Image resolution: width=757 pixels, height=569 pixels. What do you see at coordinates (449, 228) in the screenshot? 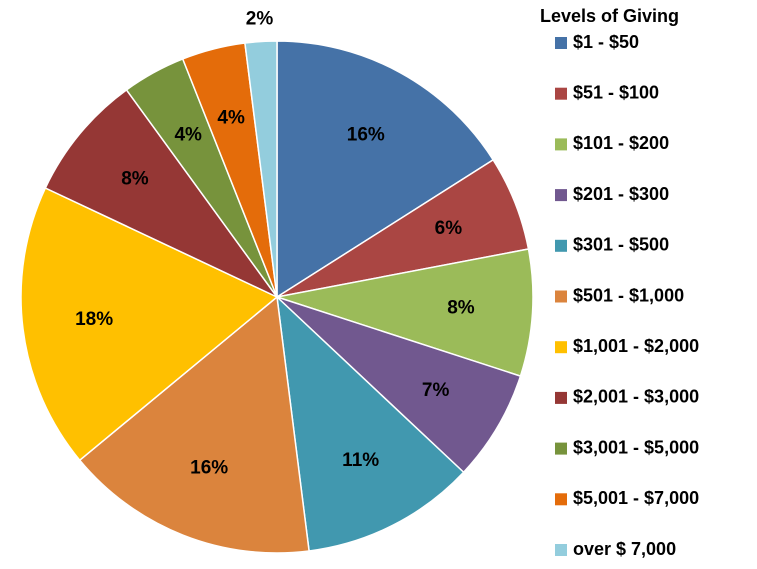
I see `data-label: 6%` at bounding box center [449, 228].